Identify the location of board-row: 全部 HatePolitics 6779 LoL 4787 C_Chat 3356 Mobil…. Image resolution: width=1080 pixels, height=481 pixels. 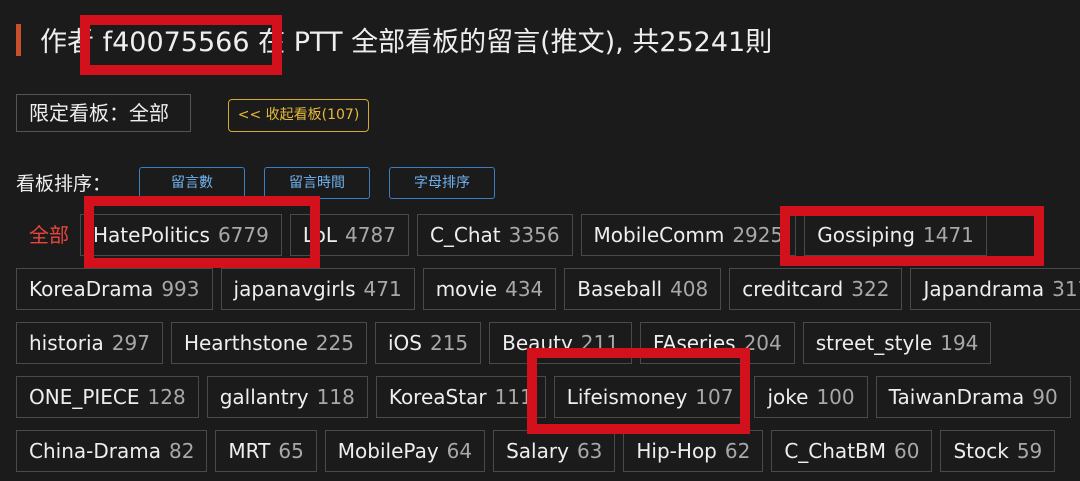
(548, 235).